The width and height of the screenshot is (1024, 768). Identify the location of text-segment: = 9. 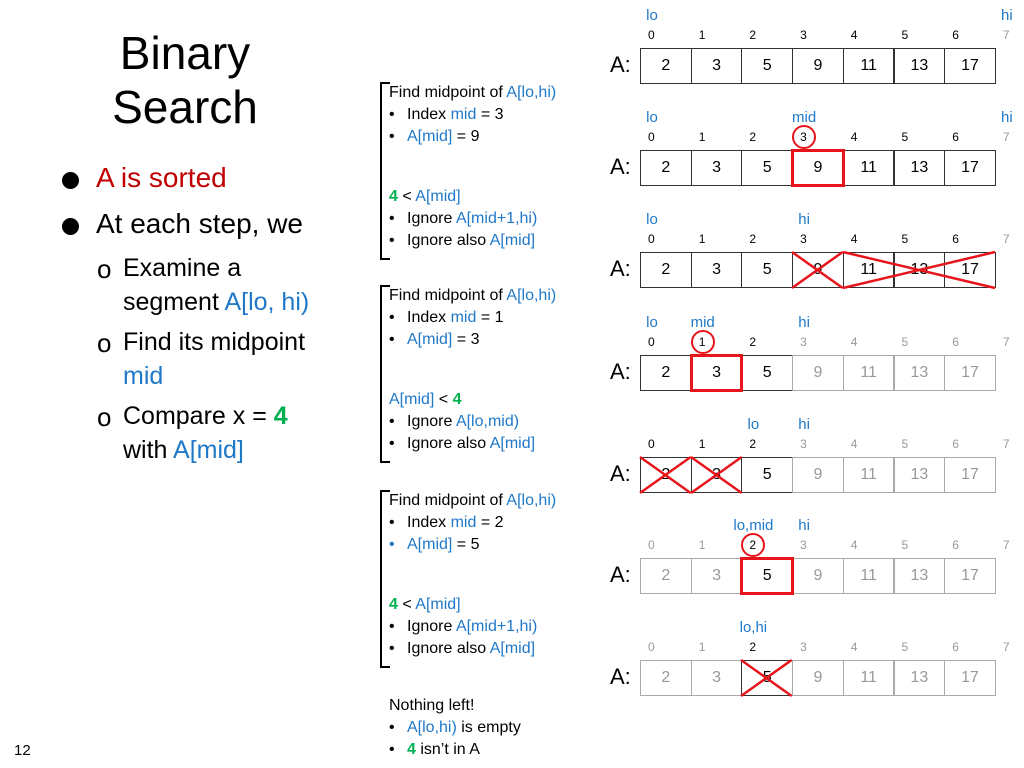
(466, 136).